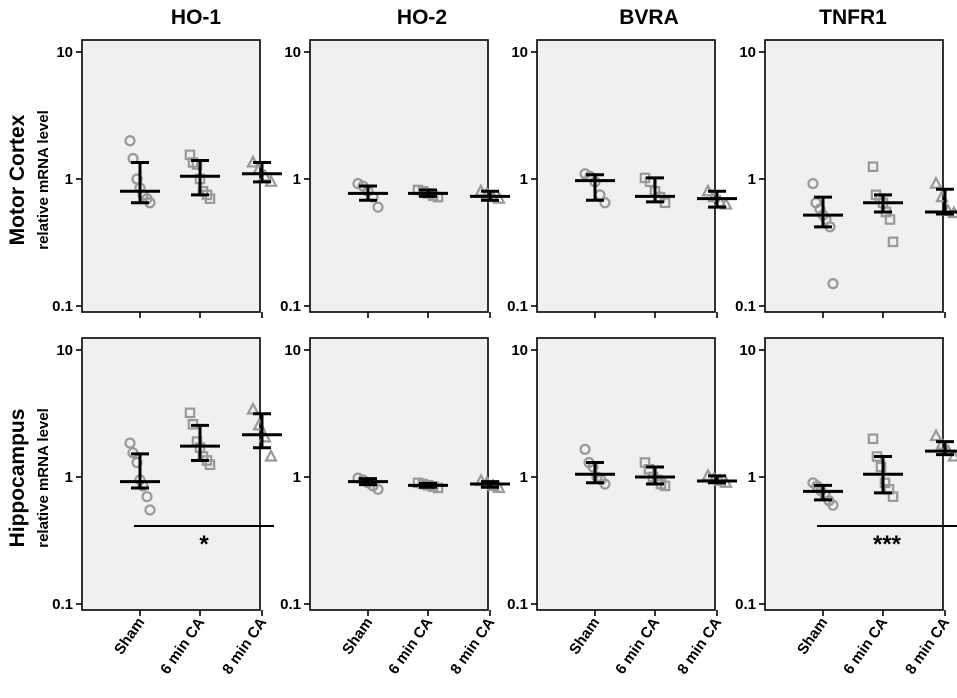  I want to click on significance-label: ***, so click(887, 544).